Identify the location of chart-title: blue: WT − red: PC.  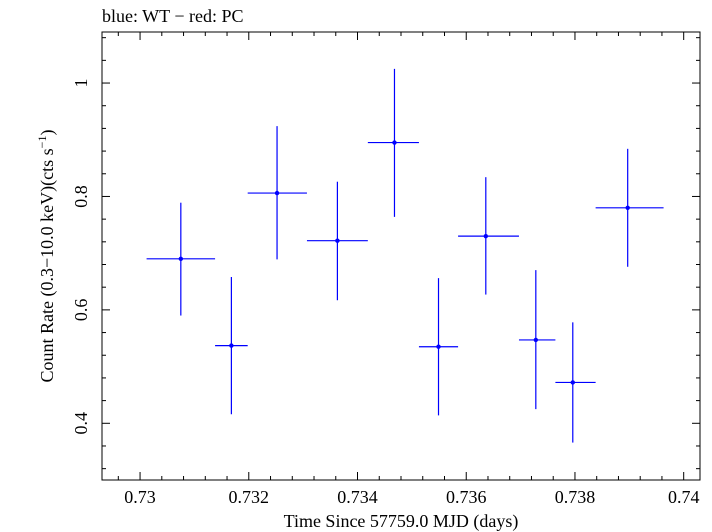
(172, 16).